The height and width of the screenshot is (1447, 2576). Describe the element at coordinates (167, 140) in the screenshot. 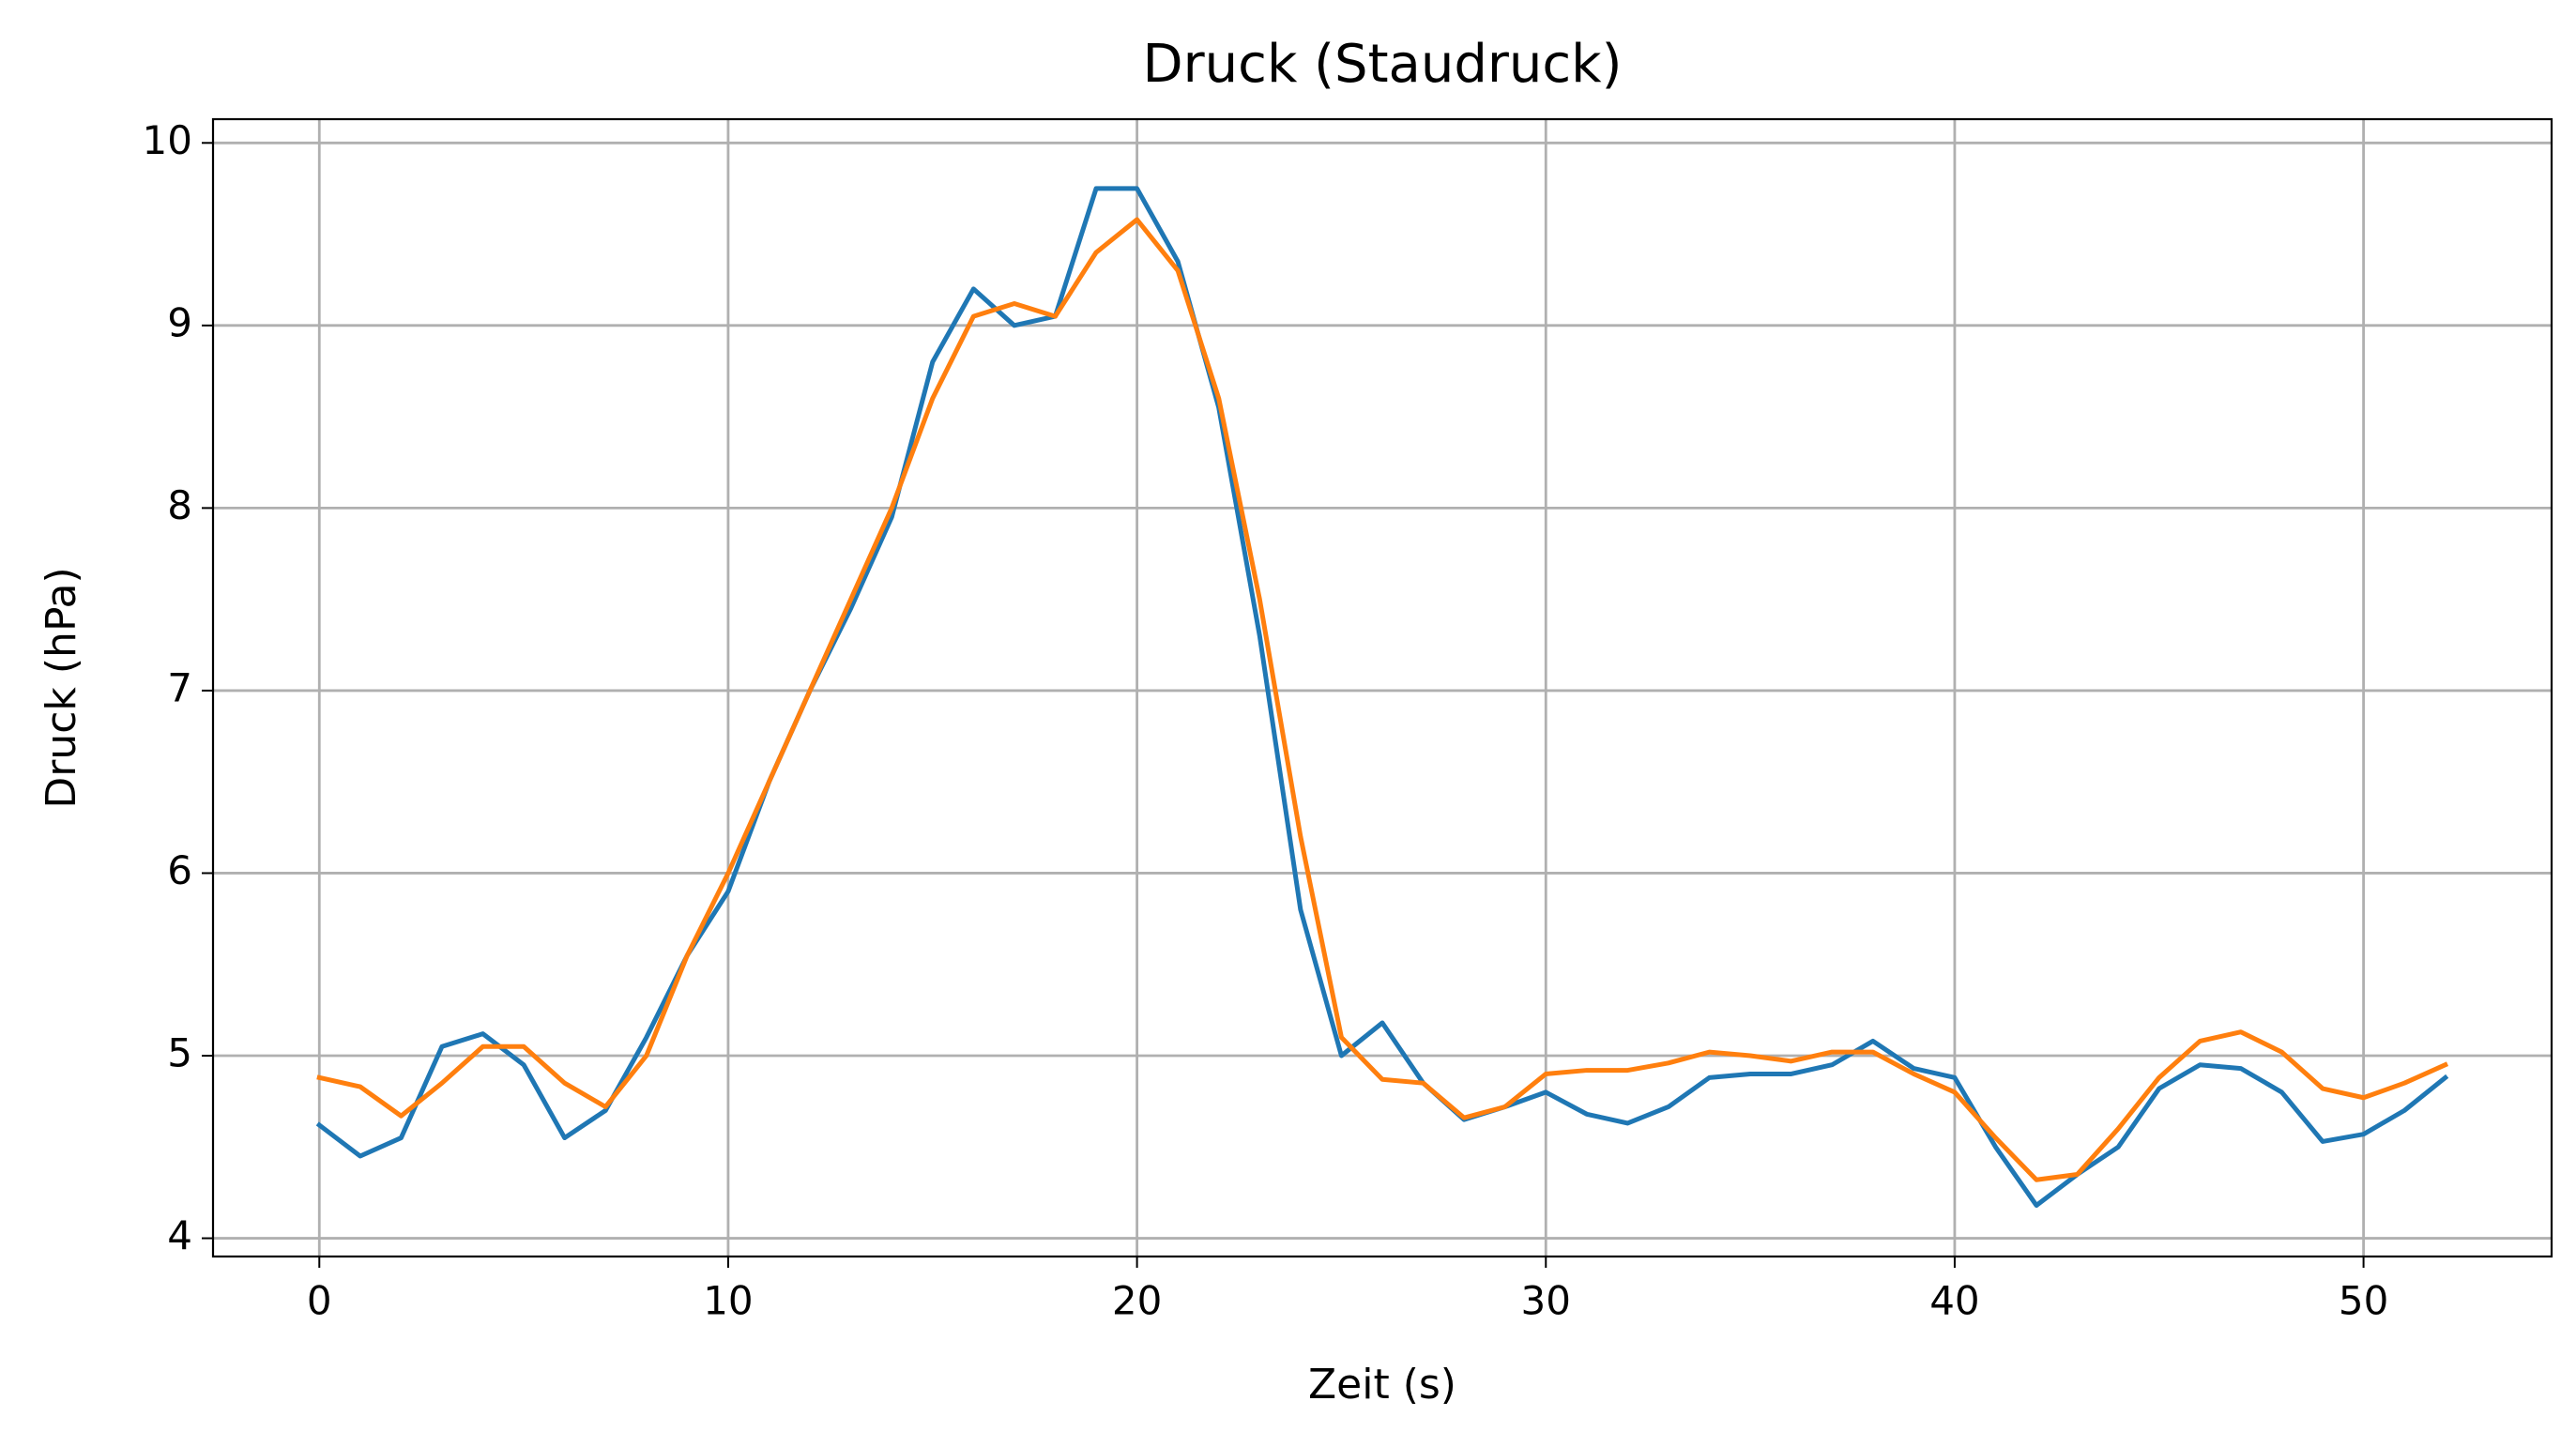

I see `y-tick-label: 10` at that location.